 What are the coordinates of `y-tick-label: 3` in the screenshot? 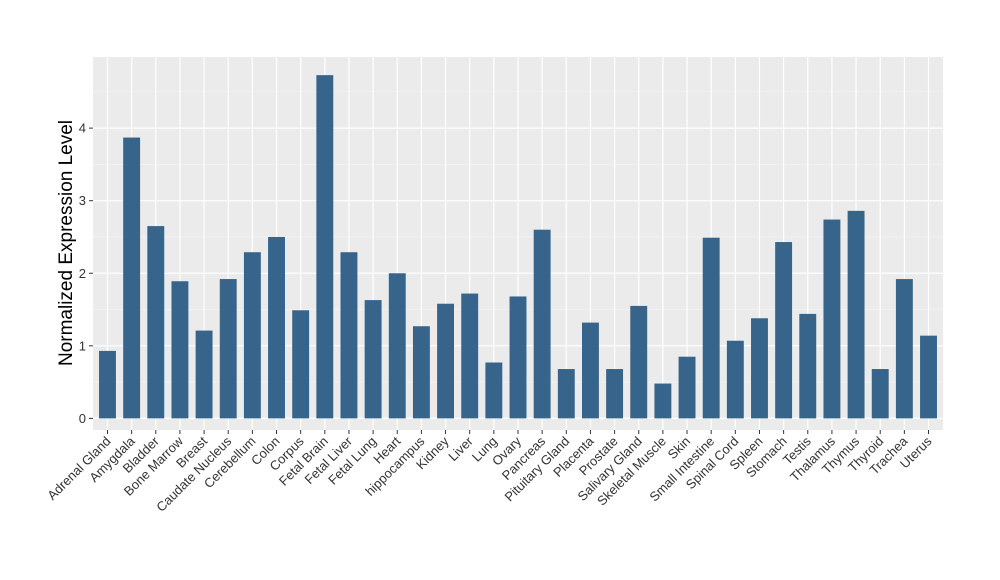 It's located at (82, 200).